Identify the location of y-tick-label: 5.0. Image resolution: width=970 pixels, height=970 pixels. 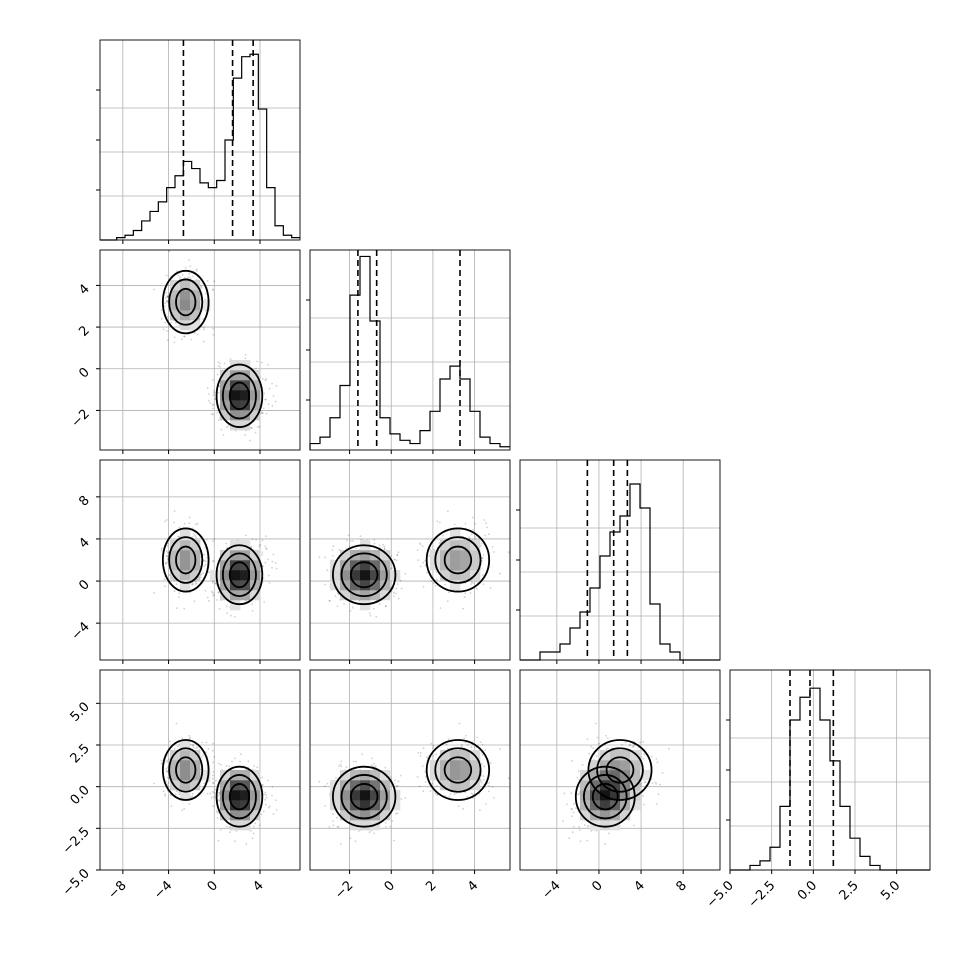
(80, 712).